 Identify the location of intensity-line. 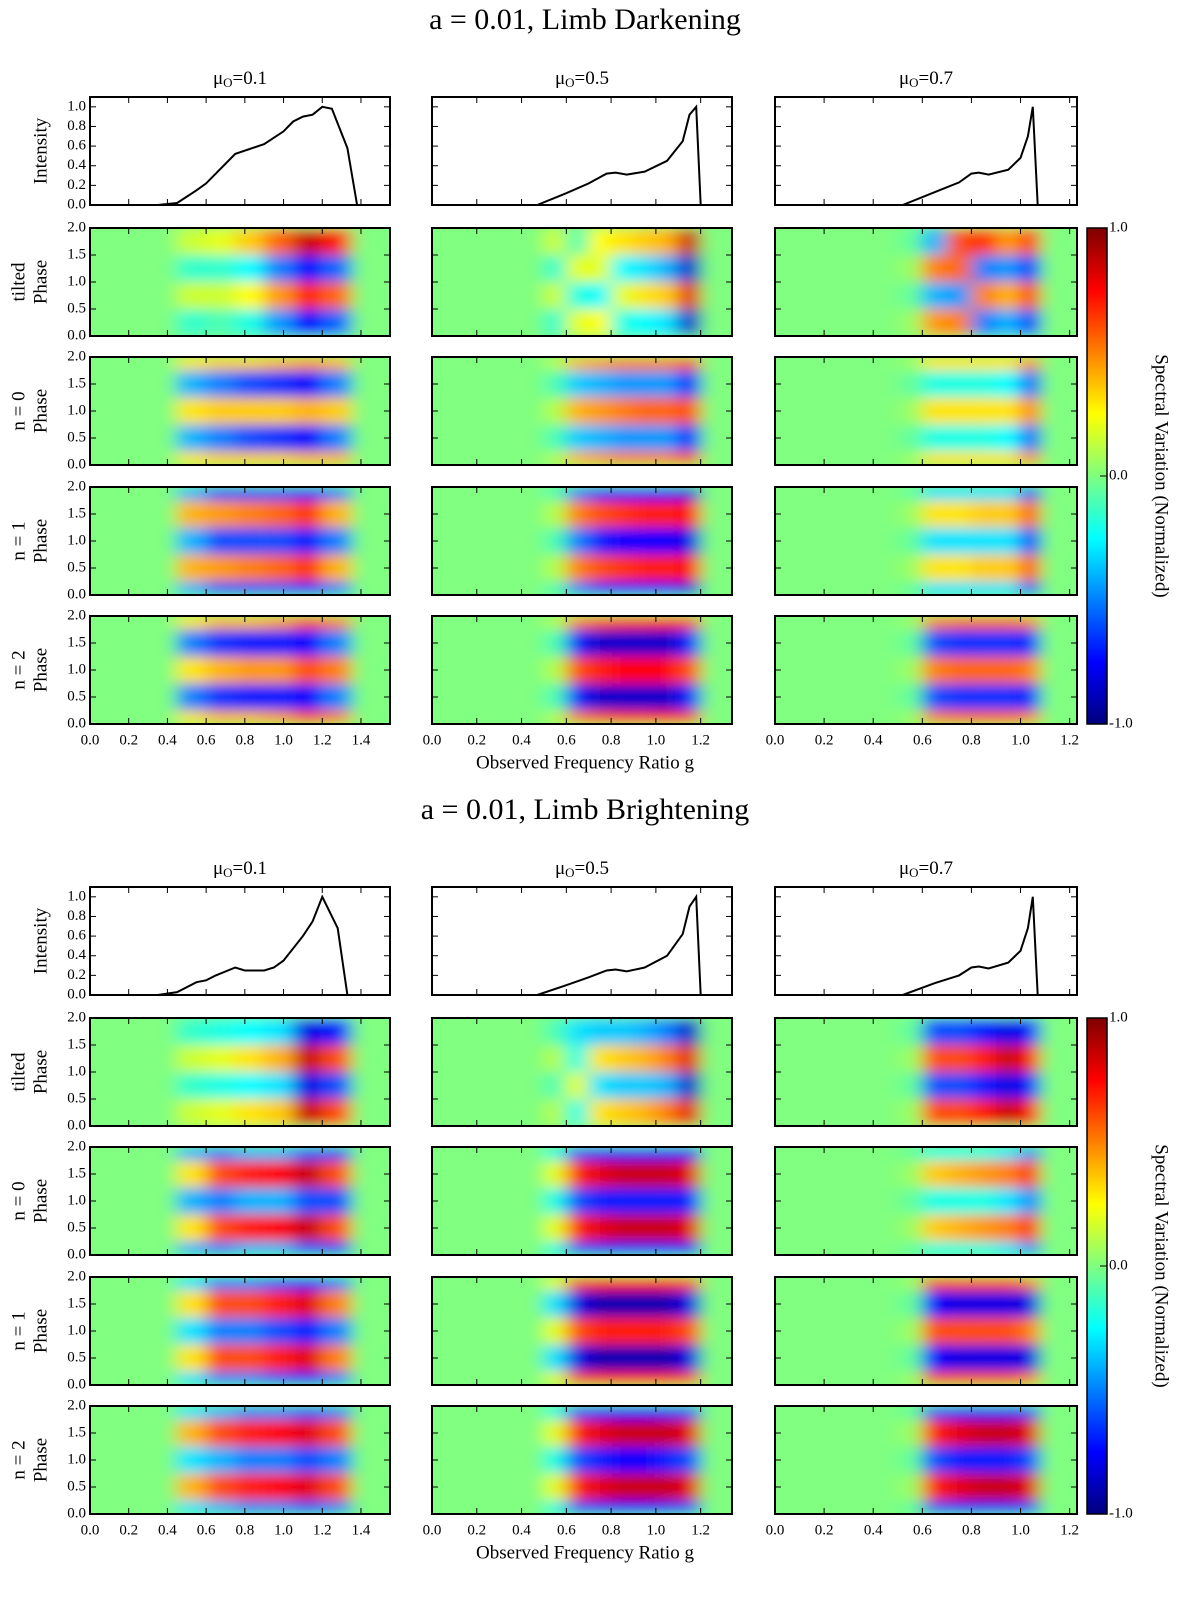
(970, 155).